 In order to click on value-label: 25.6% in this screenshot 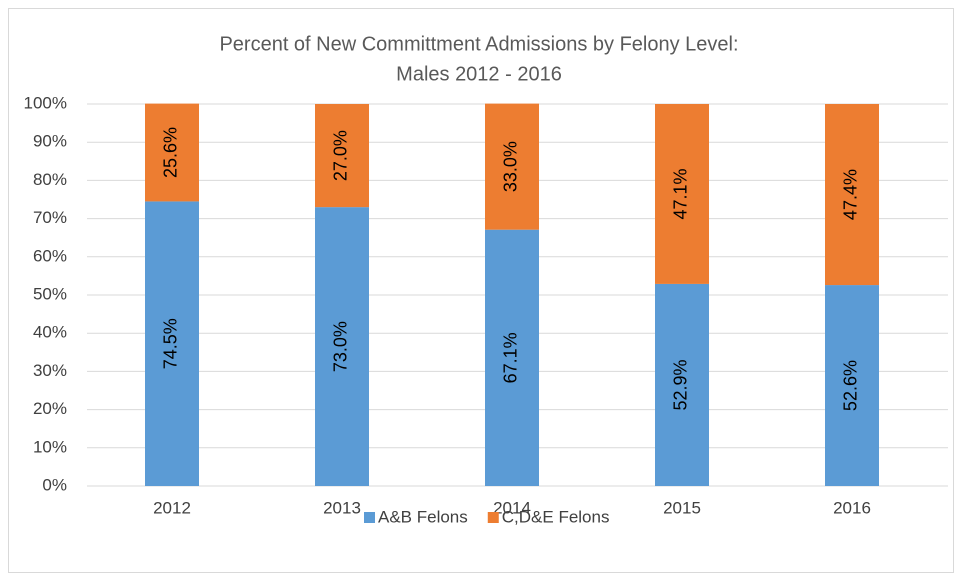, I will do `click(171, 152)`.